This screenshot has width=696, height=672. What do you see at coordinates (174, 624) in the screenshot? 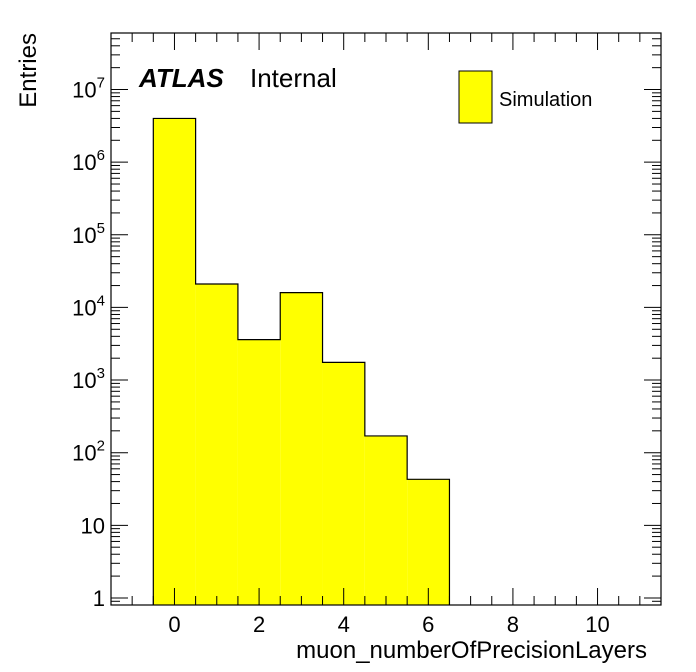
I see `x-tick-label: 0` at bounding box center [174, 624].